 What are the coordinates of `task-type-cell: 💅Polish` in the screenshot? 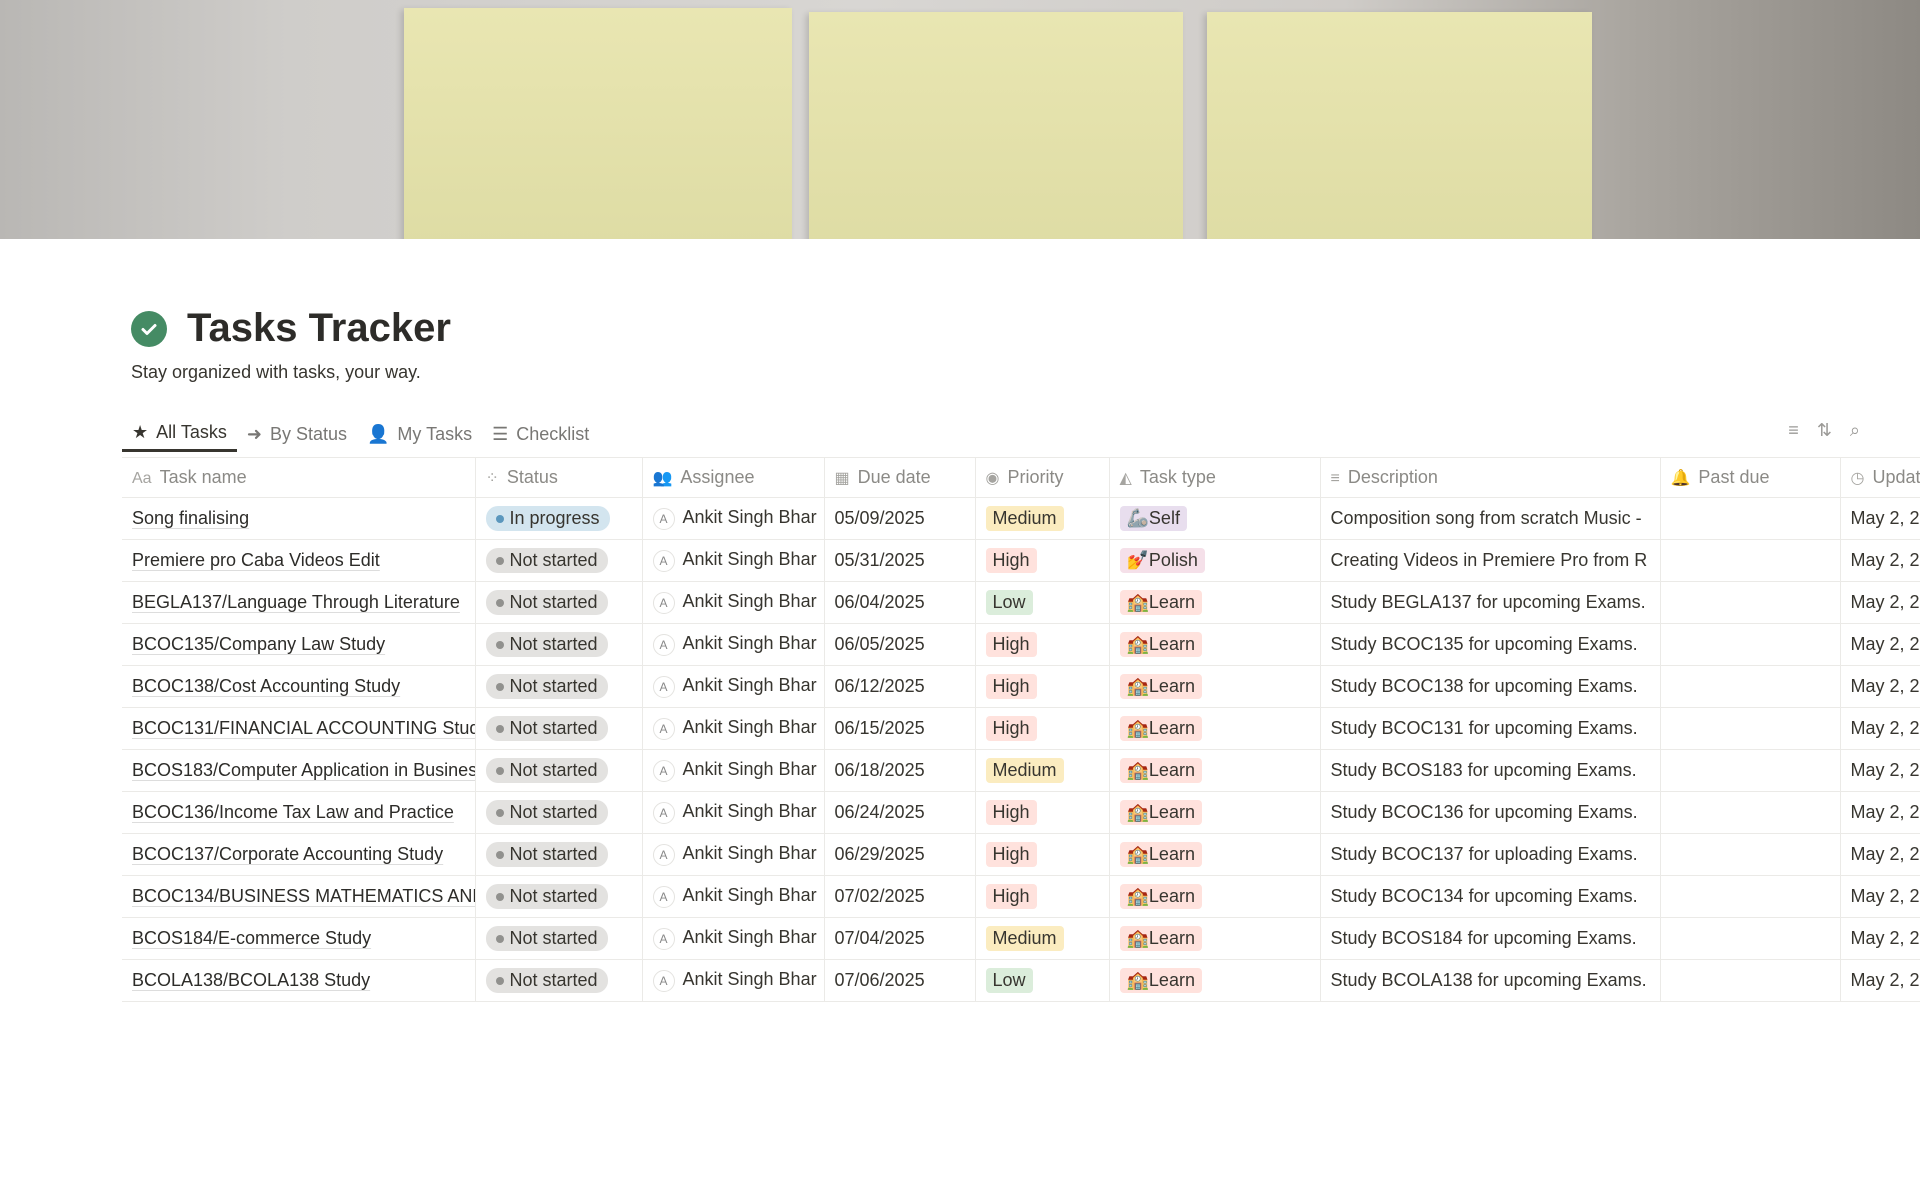 It's located at (1214, 560).